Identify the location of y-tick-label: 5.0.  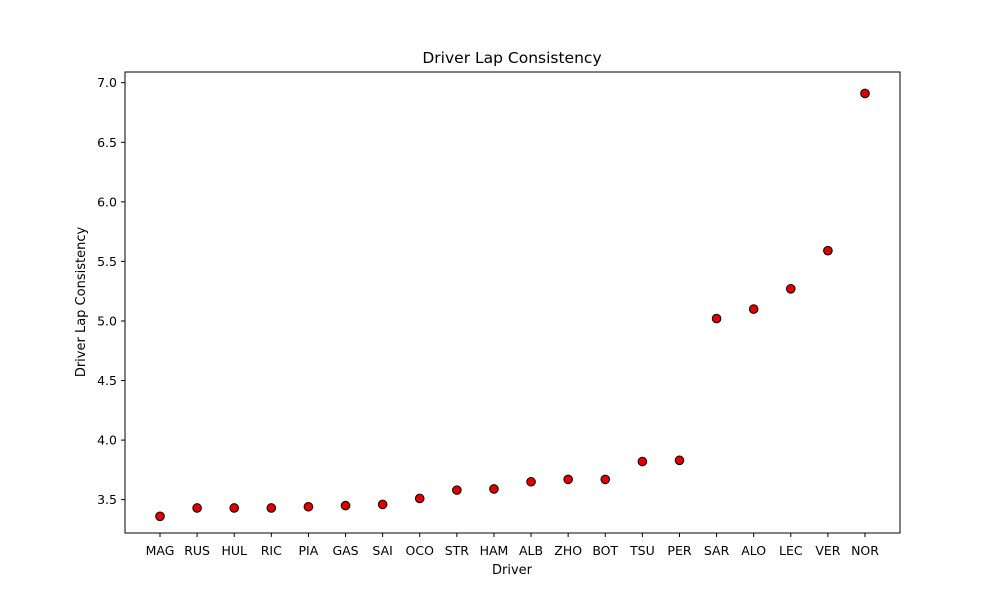
(107, 320).